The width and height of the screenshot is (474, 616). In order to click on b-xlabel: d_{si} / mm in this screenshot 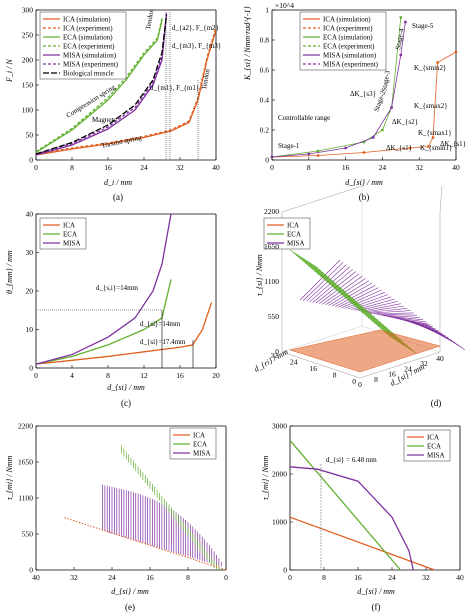, I will do `click(364, 182)`.